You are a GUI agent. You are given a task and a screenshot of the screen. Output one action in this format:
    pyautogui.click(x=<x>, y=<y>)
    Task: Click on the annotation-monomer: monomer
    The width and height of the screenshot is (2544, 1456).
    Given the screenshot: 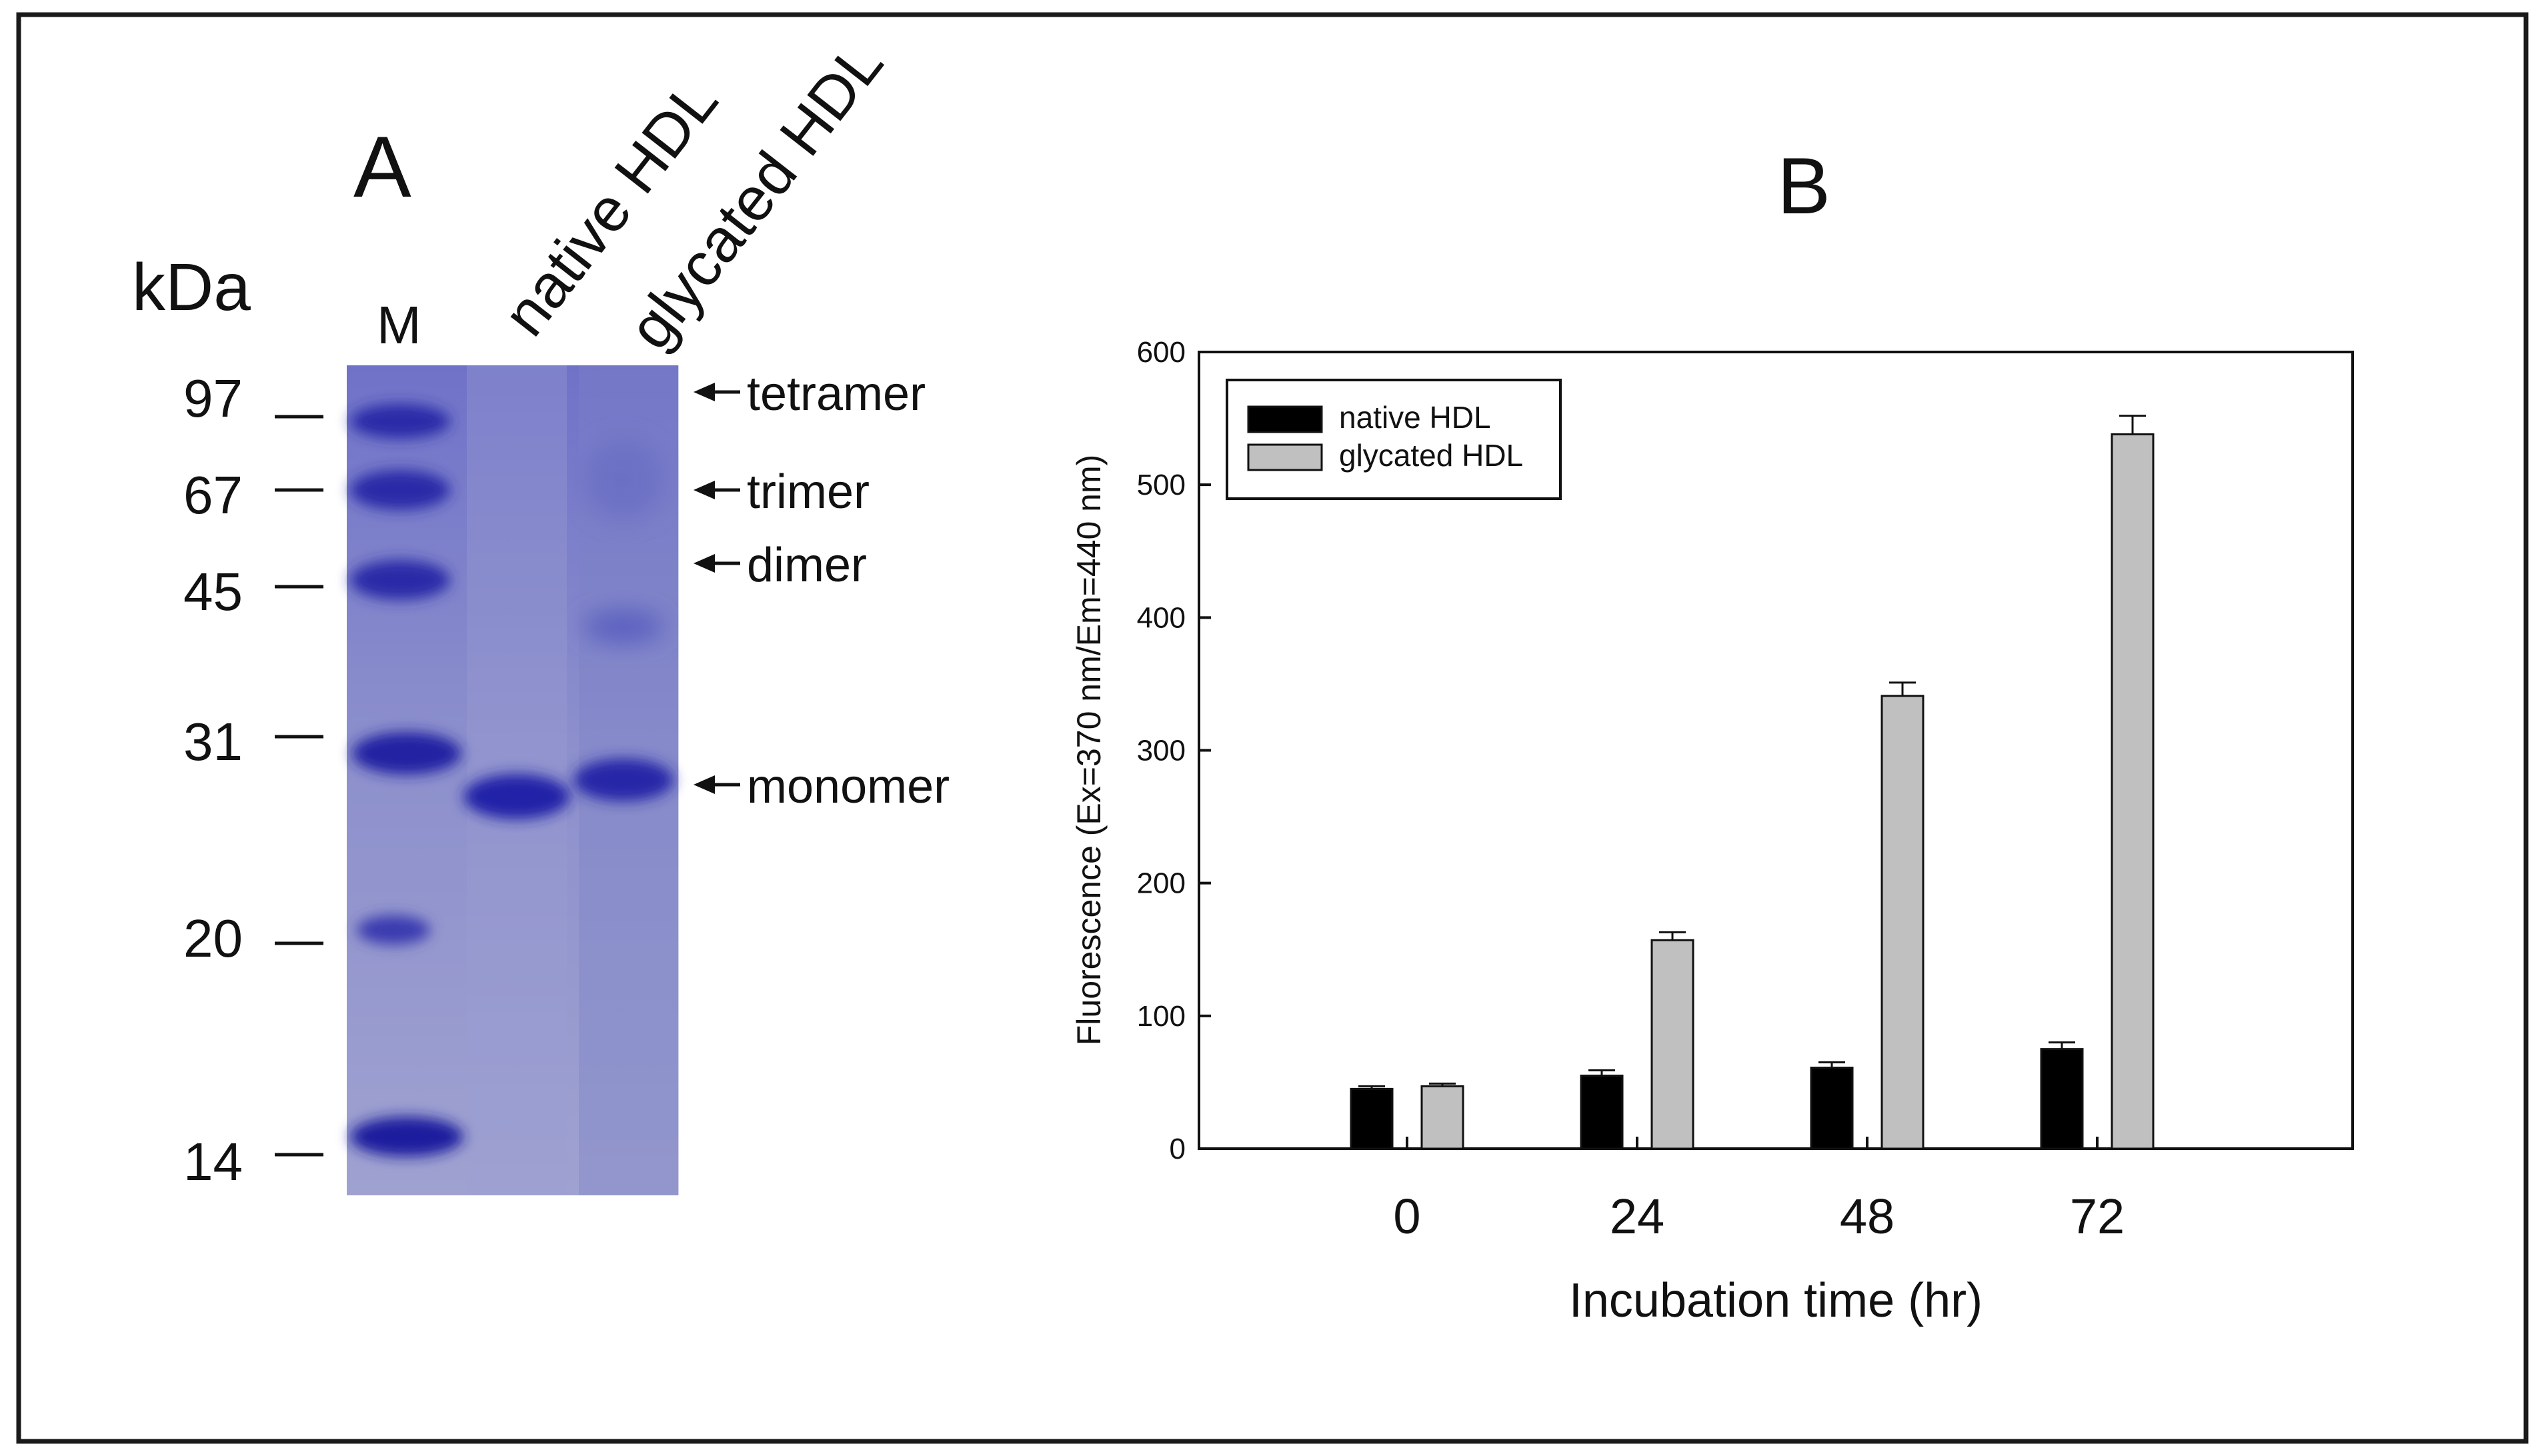 What is the action you would take?
    pyautogui.click(x=848, y=786)
    